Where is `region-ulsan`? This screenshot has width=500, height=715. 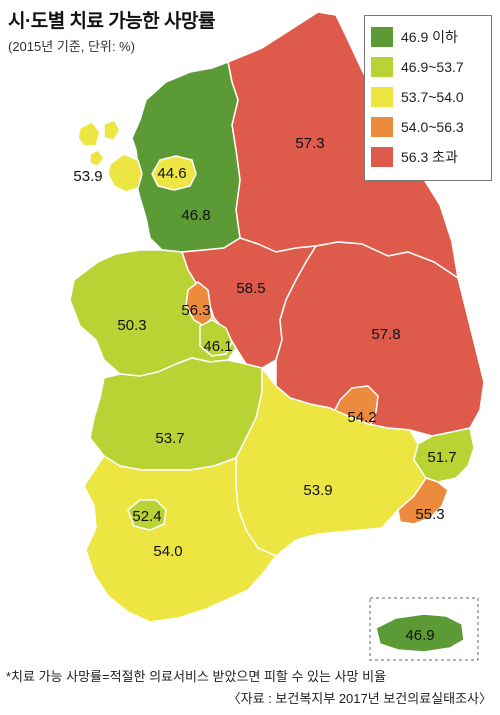 region-ulsan is located at coordinates (444, 455).